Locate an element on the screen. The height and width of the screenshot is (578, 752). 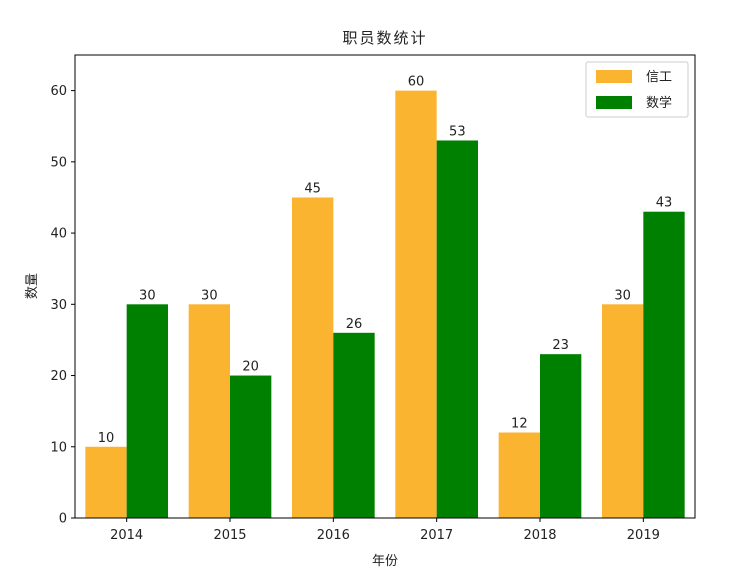
data-label-xingong-2019: 30 is located at coordinates (622, 295).